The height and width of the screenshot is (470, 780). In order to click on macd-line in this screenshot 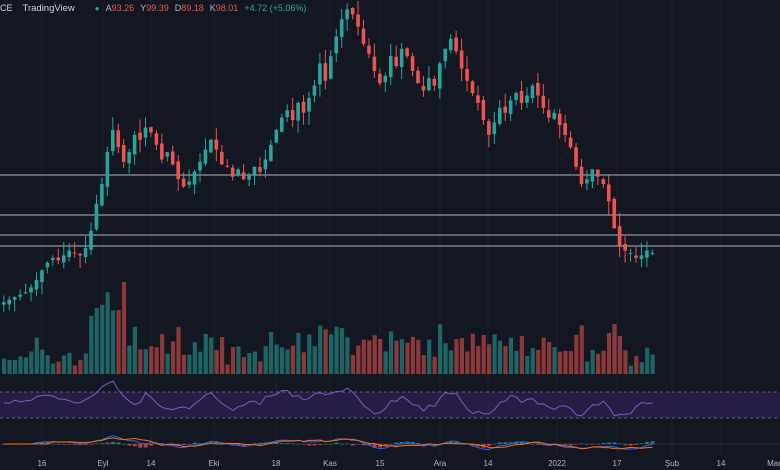, I will do `click(328, 442)`.